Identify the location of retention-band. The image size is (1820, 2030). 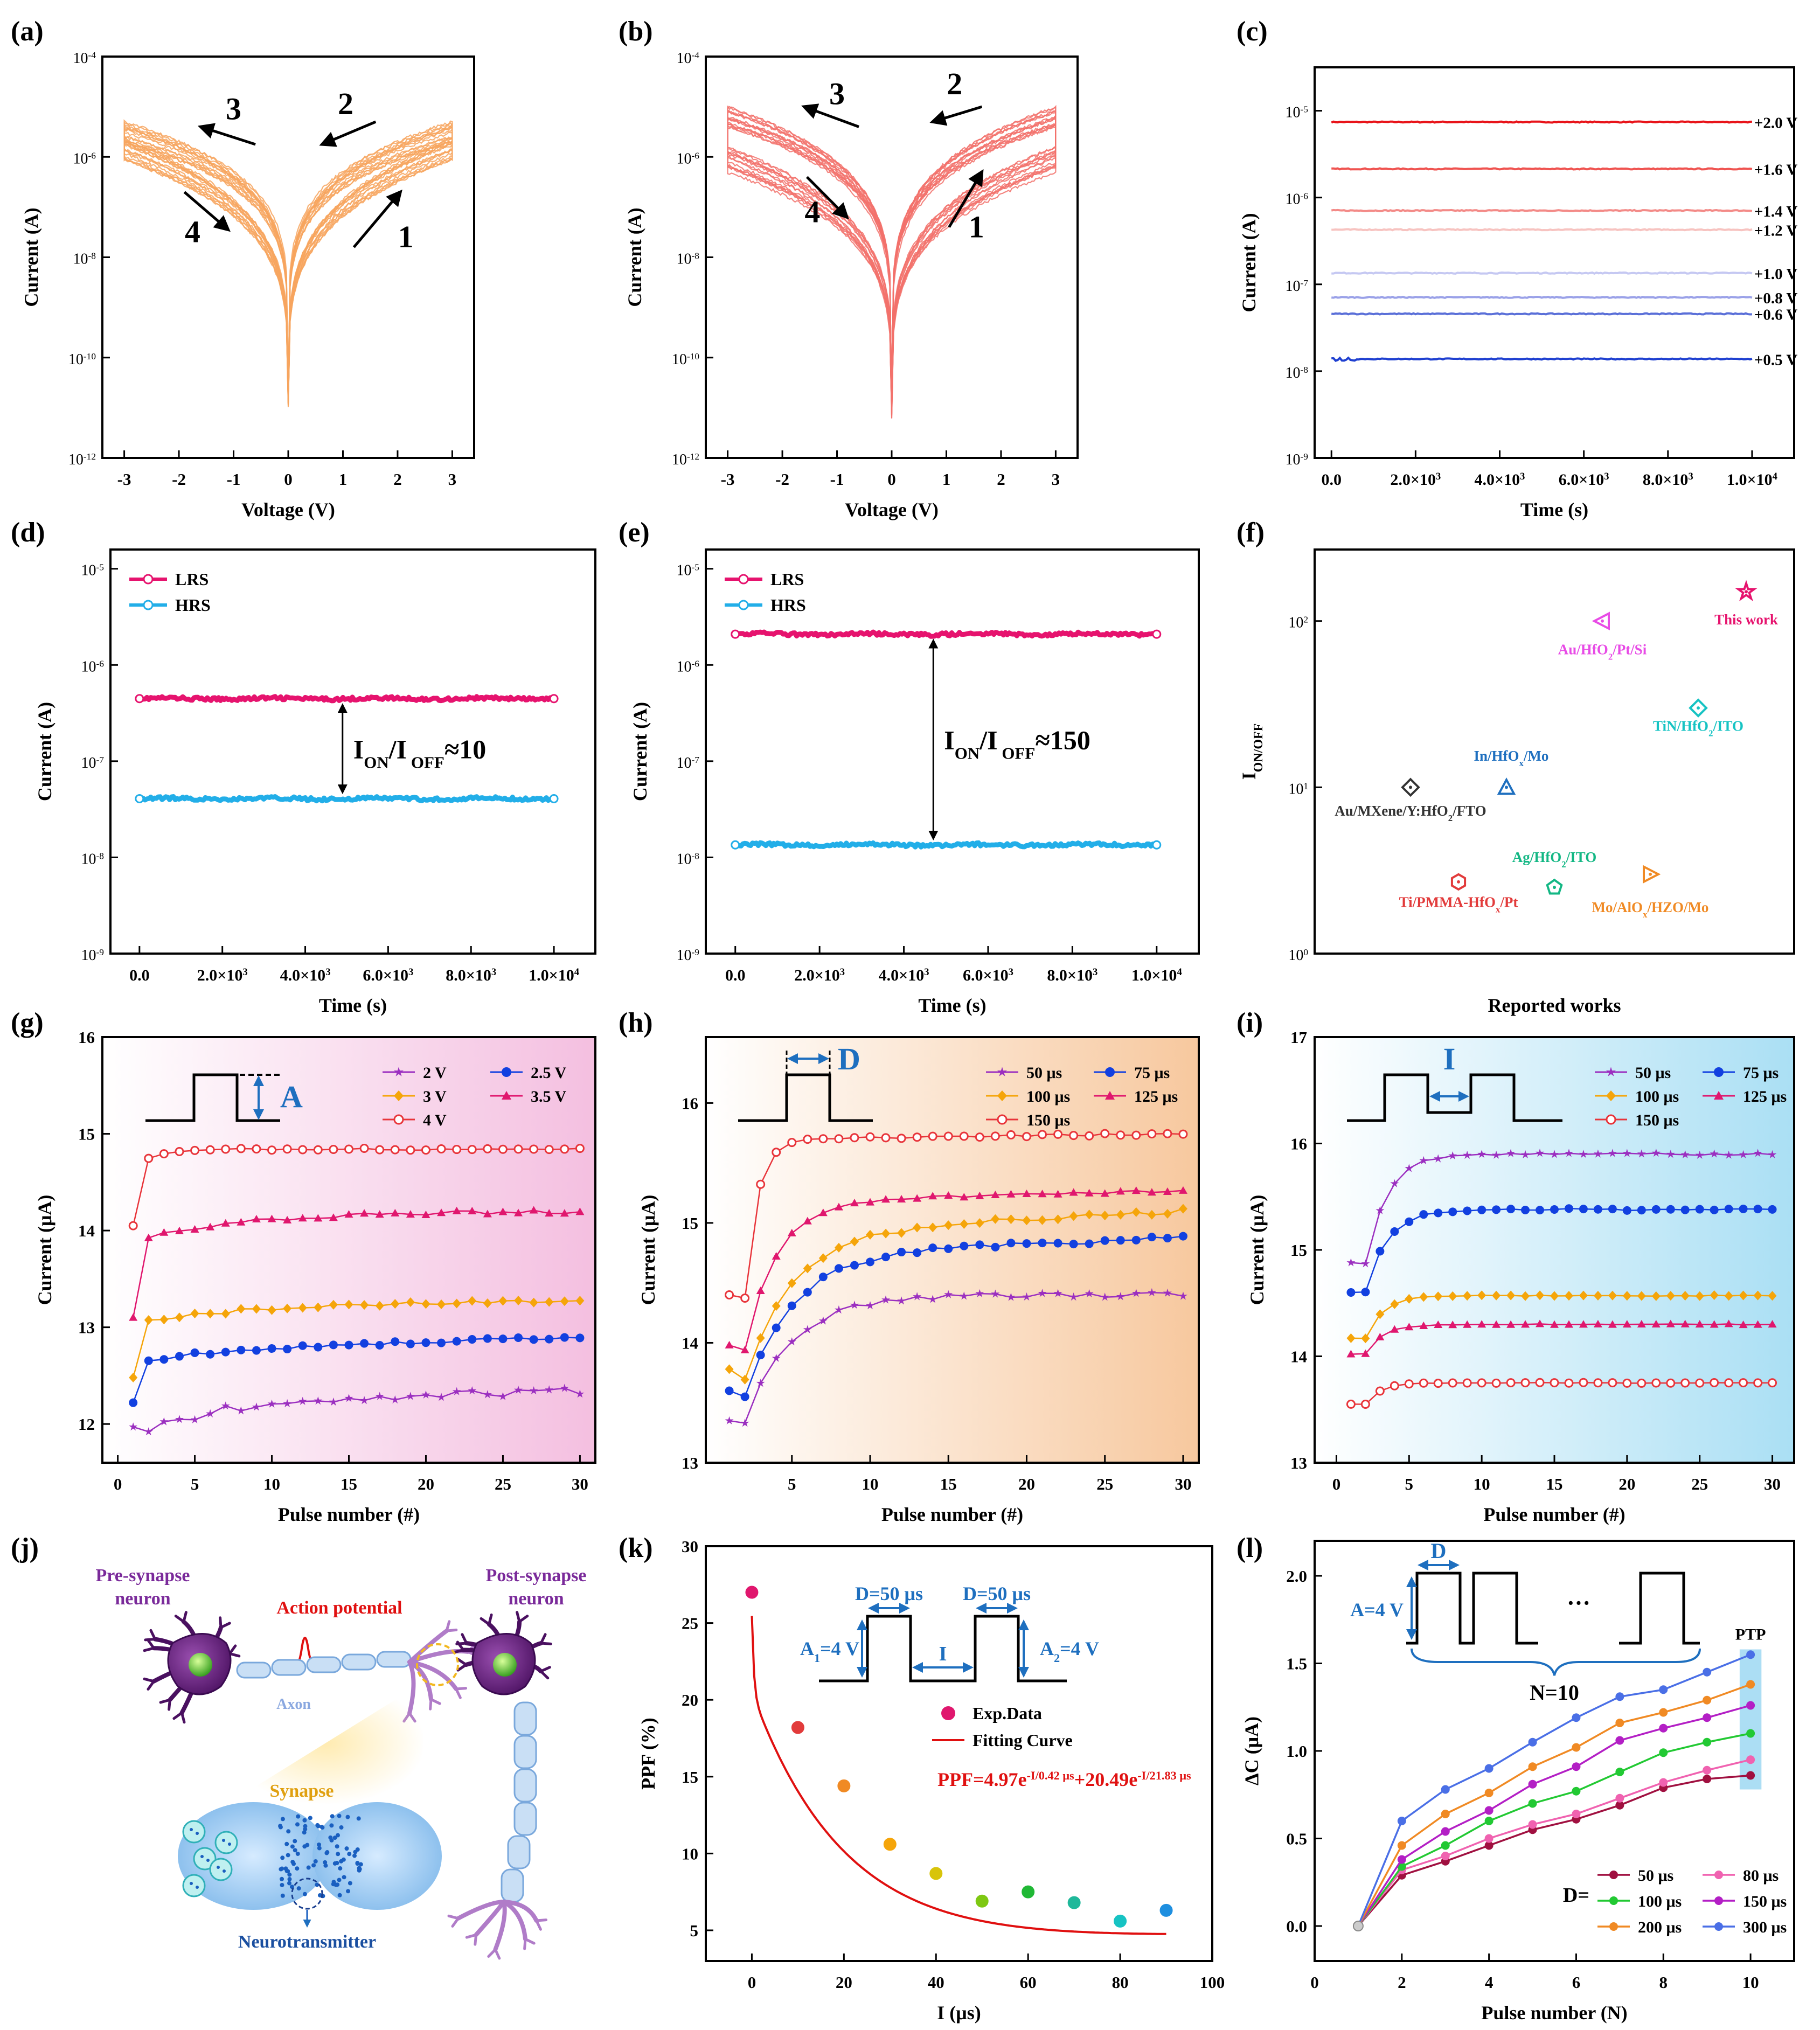
(945, 634).